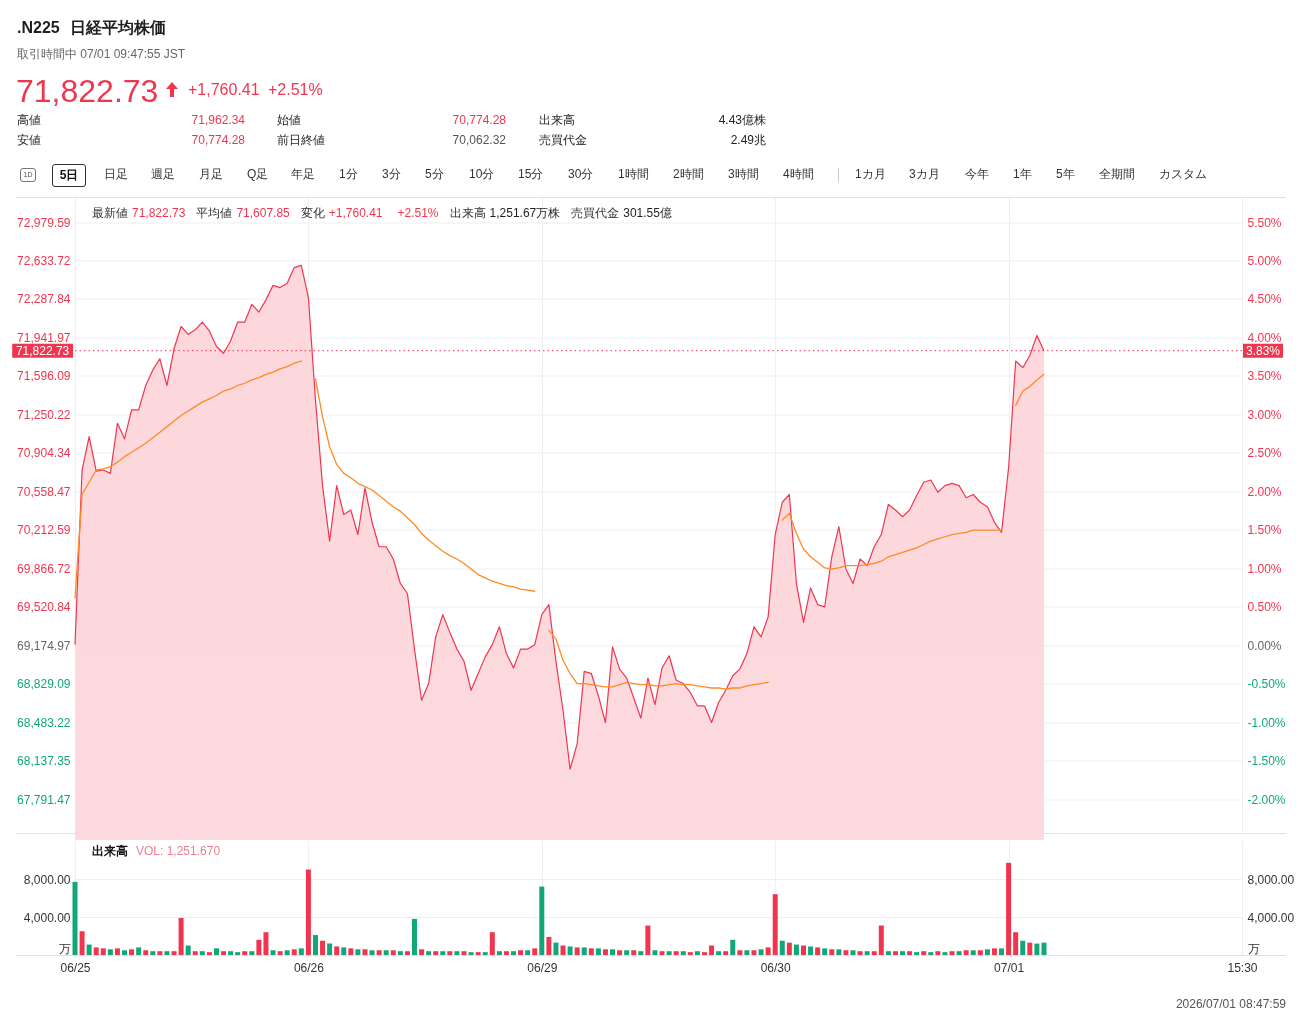 Image resolution: width=1302 pixels, height=1031 pixels. Describe the element at coordinates (1065, 174) in the screenshot. I see `text: 5年` at that location.